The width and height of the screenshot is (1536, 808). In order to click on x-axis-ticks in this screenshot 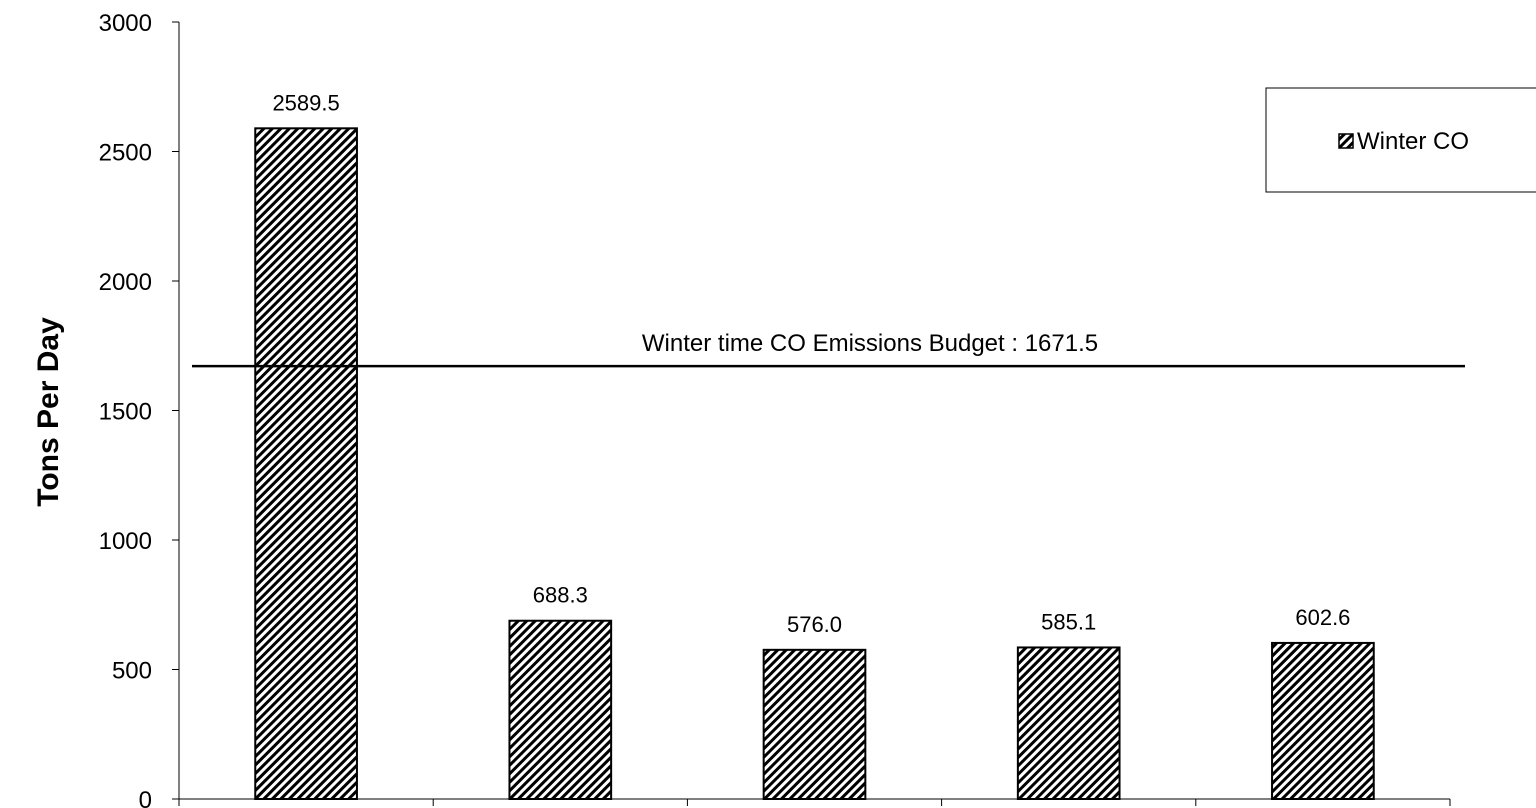, I will do `click(814, 802)`.